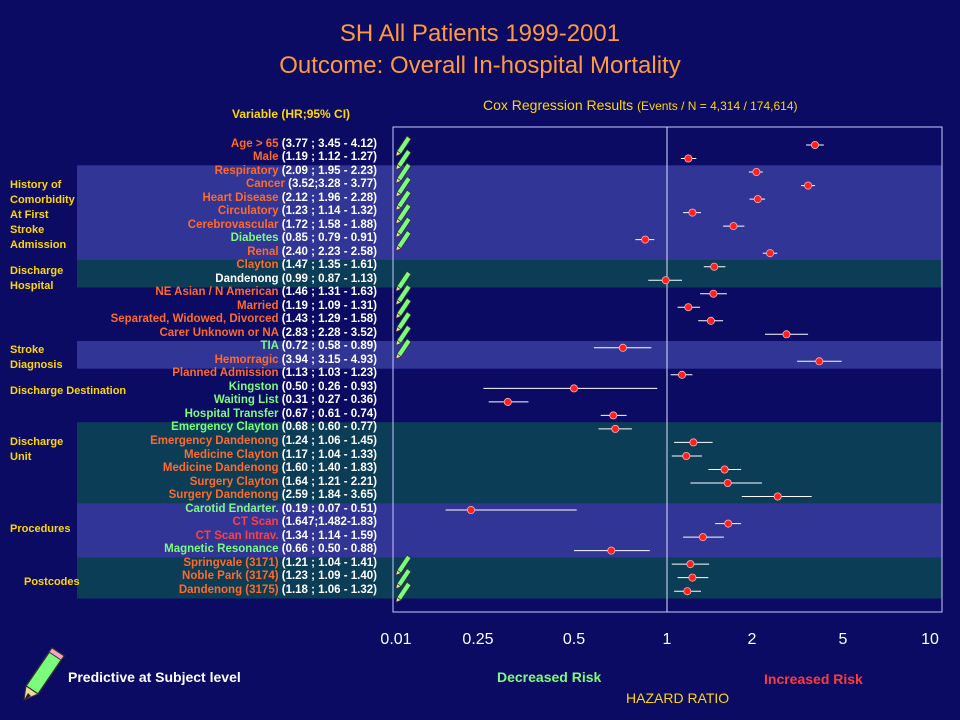 This screenshot has width=960, height=720. I want to click on row-ci-text: (1.21 ; 1.04 - 1.41), so click(327, 562).